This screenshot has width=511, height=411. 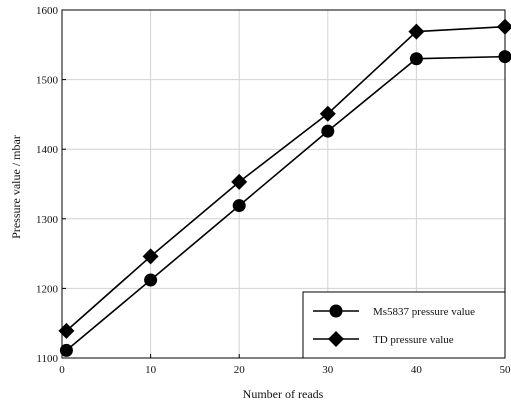 What do you see at coordinates (62, 370) in the screenshot?
I see `x-tick-label-0: 0` at bounding box center [62, 370].